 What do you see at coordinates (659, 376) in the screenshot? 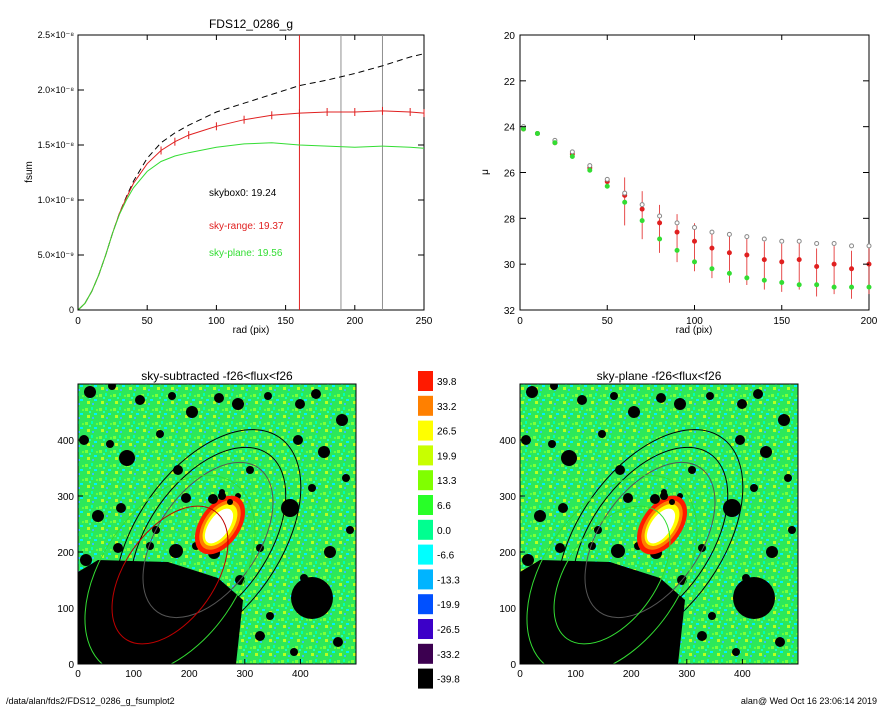
I see `sky-plane-title: sky-plane -f26<flux<f26` at bounding box center [659, 376].